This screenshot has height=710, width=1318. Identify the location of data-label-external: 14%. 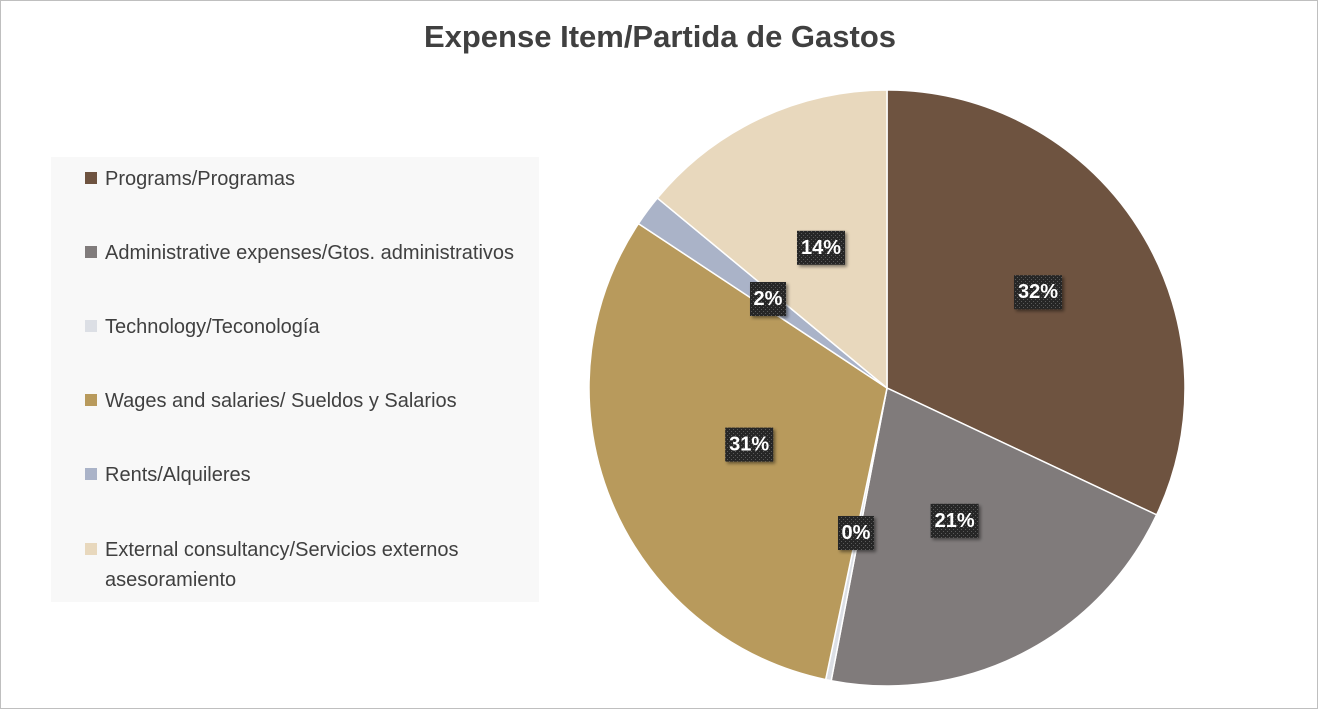
(821, 247).